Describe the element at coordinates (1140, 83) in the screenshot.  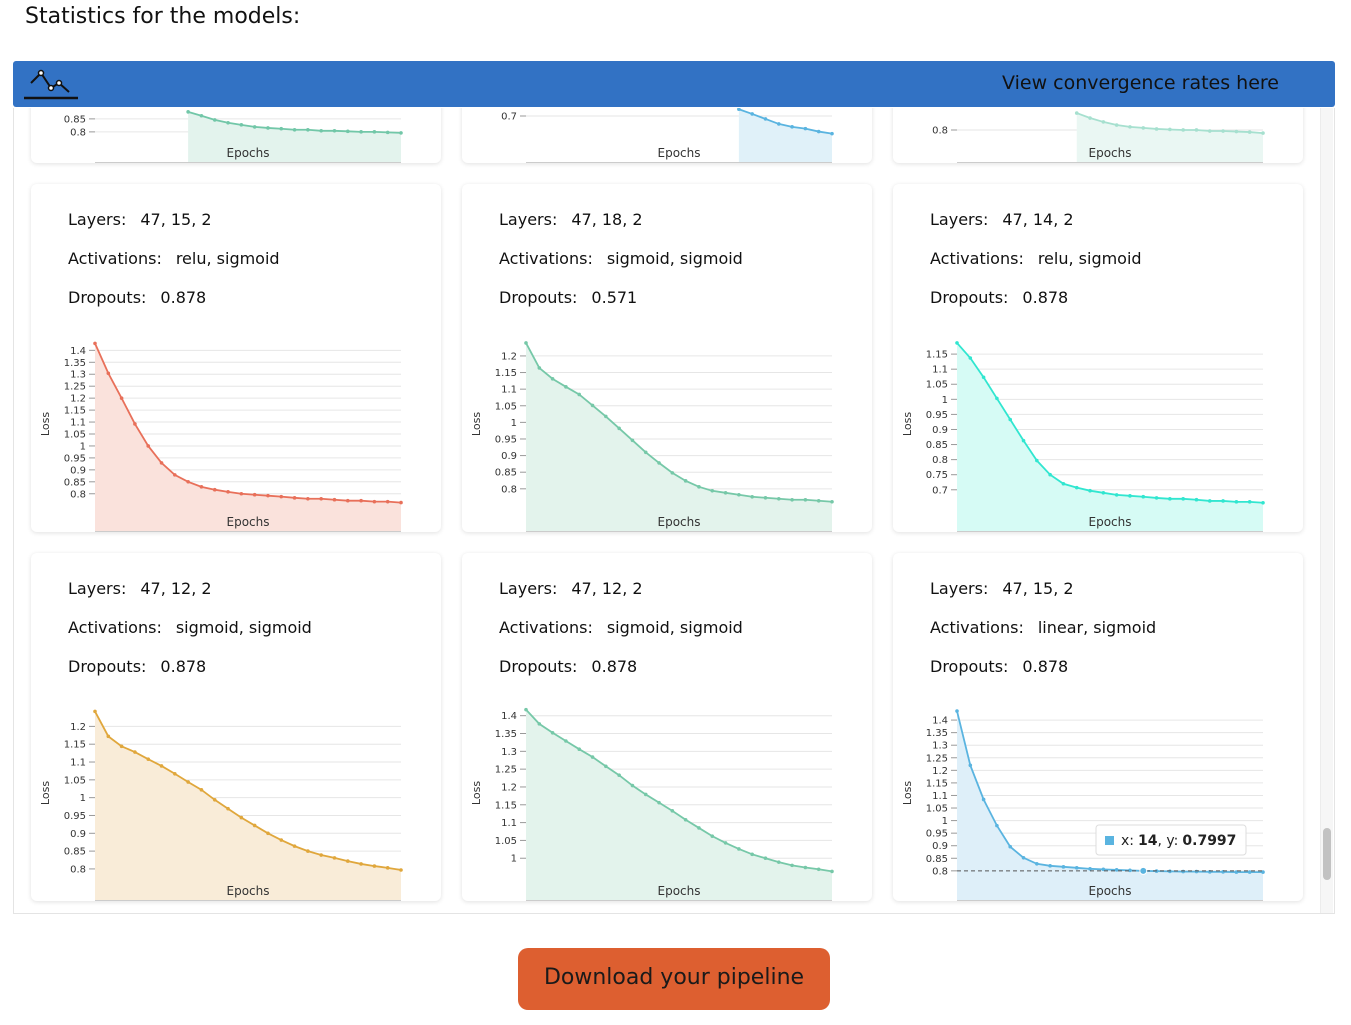
I see `banner-text: View convergence rates here` at that location.